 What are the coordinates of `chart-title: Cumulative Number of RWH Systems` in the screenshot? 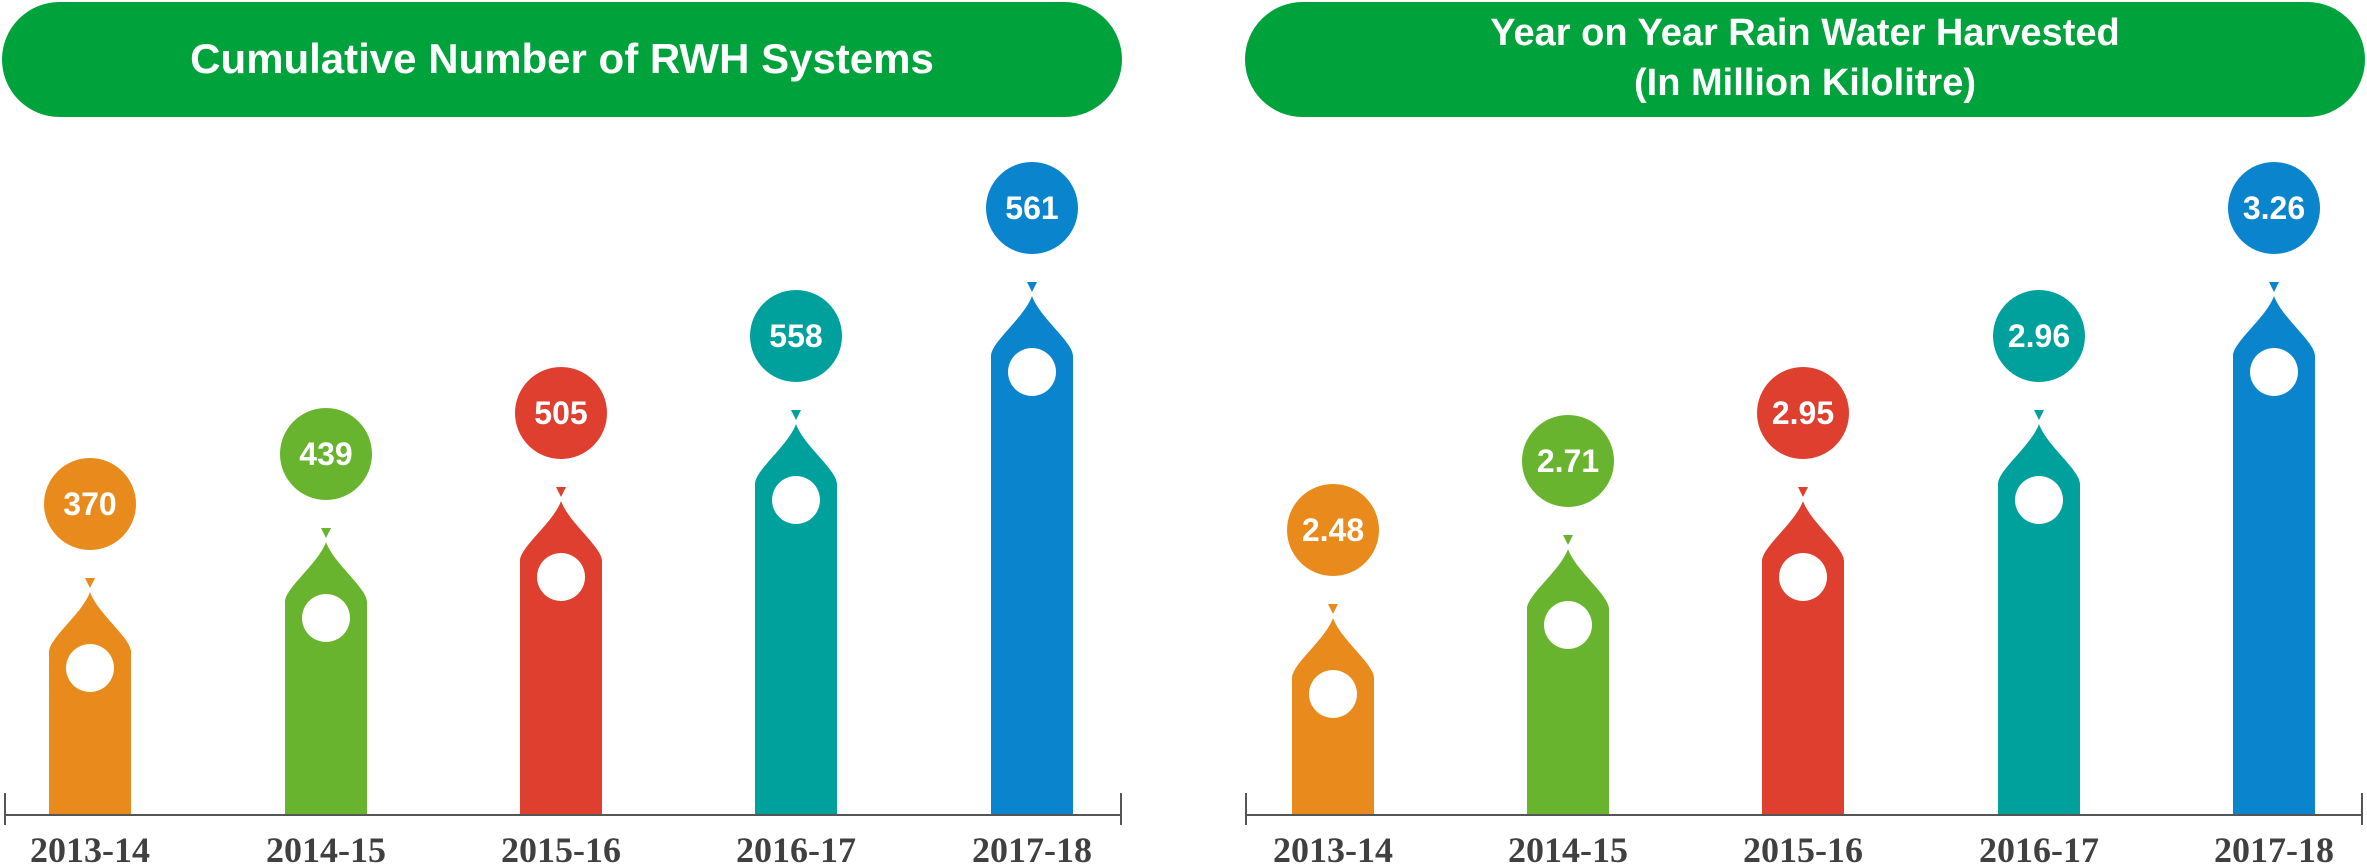 It's located at (562, 58).